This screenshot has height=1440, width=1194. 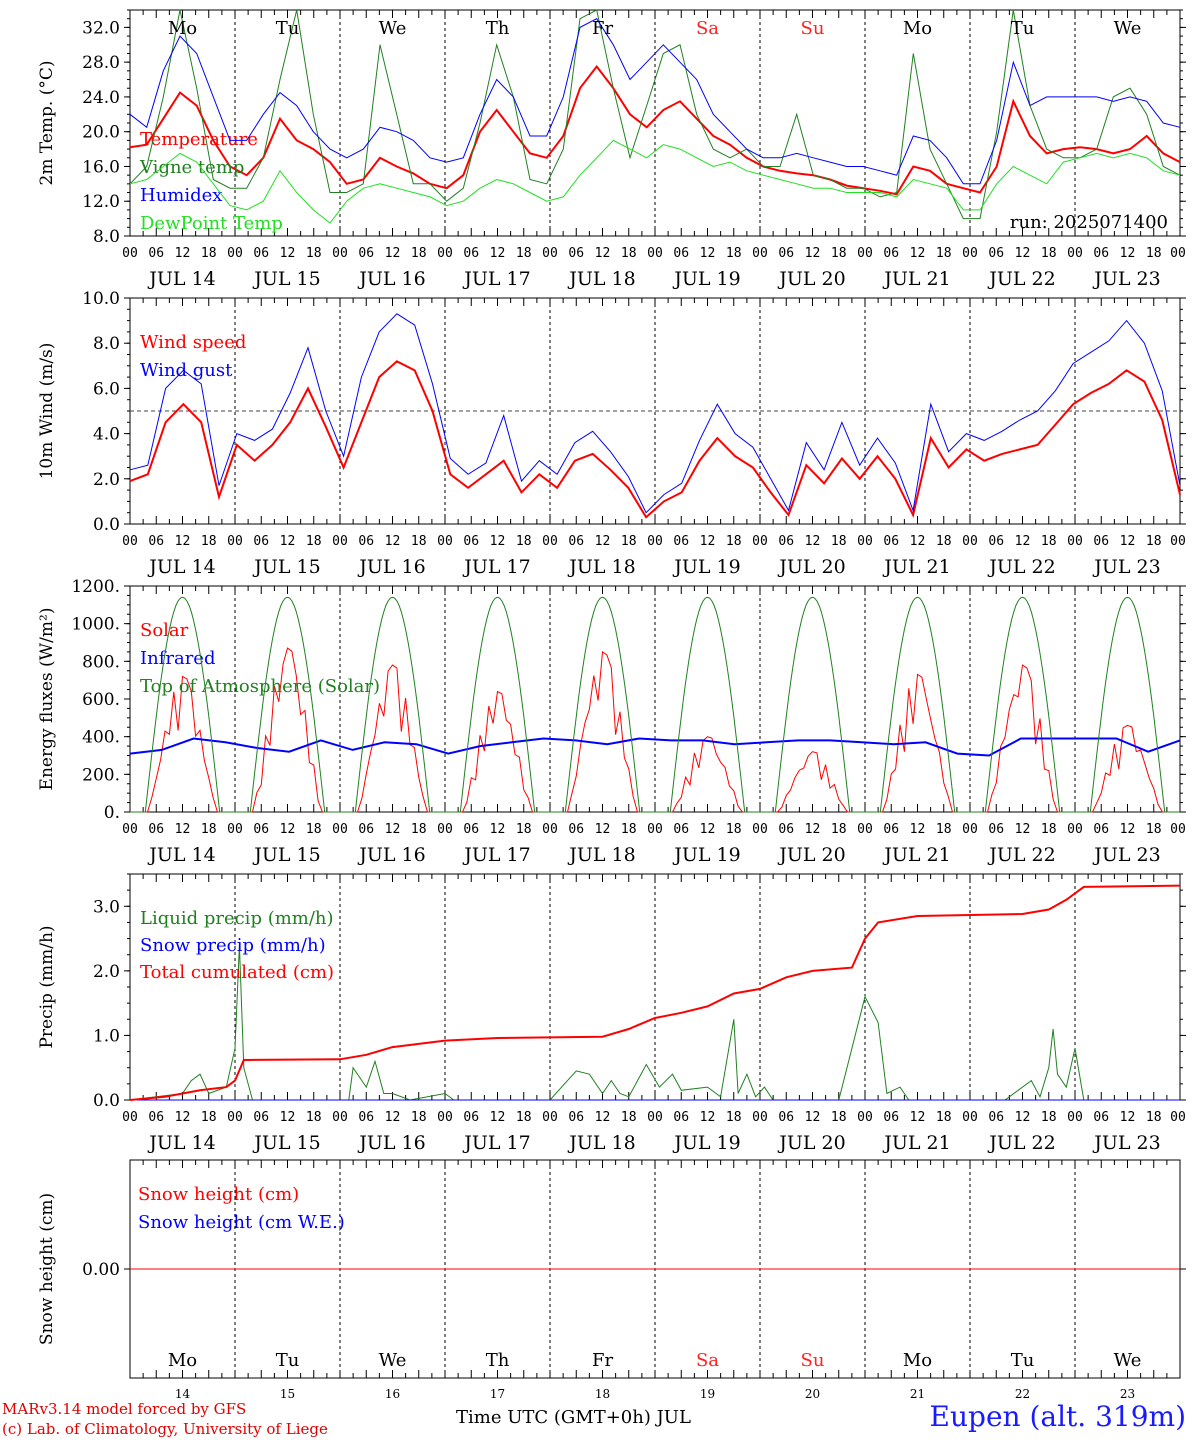 I want to click on y-tick-label: 1.0, so click(x=106, y=1036).